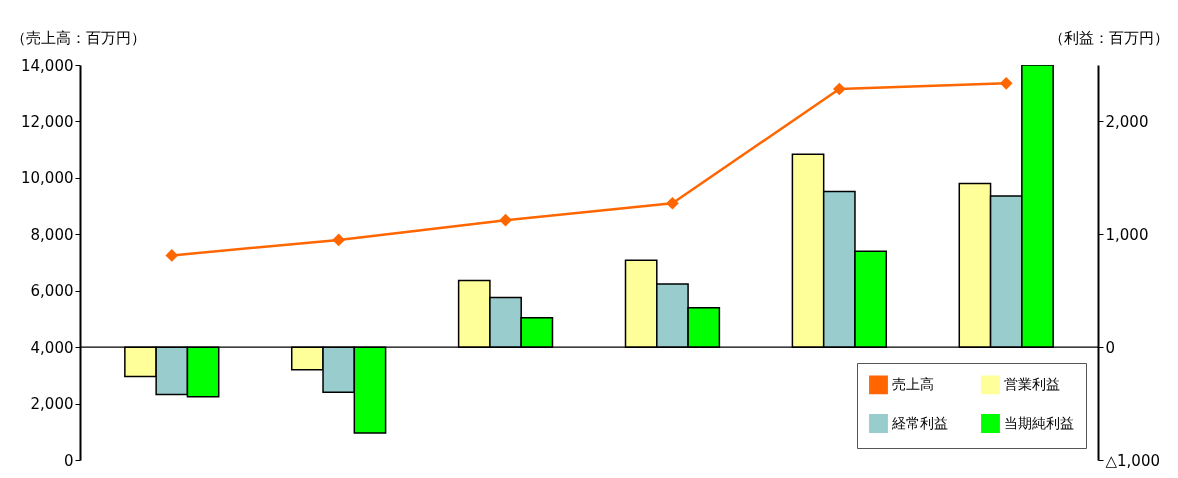 This screenshot has width=1178, height=478. Describe the element at coordinates (47, 121) in the screenshot. I see `y-tick-label: 12,000` at that location.